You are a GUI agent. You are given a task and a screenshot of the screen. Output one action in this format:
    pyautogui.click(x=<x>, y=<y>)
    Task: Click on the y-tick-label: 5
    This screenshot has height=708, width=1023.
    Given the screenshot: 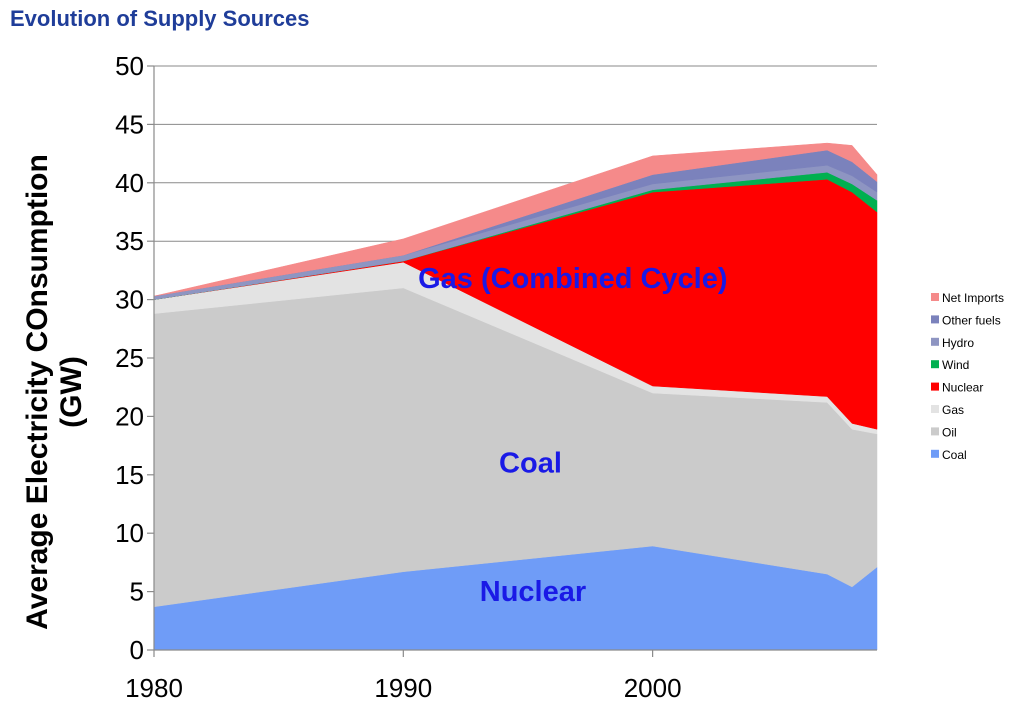 What is the action you would take?
    pyautogui.click(x=137, y=592)
    